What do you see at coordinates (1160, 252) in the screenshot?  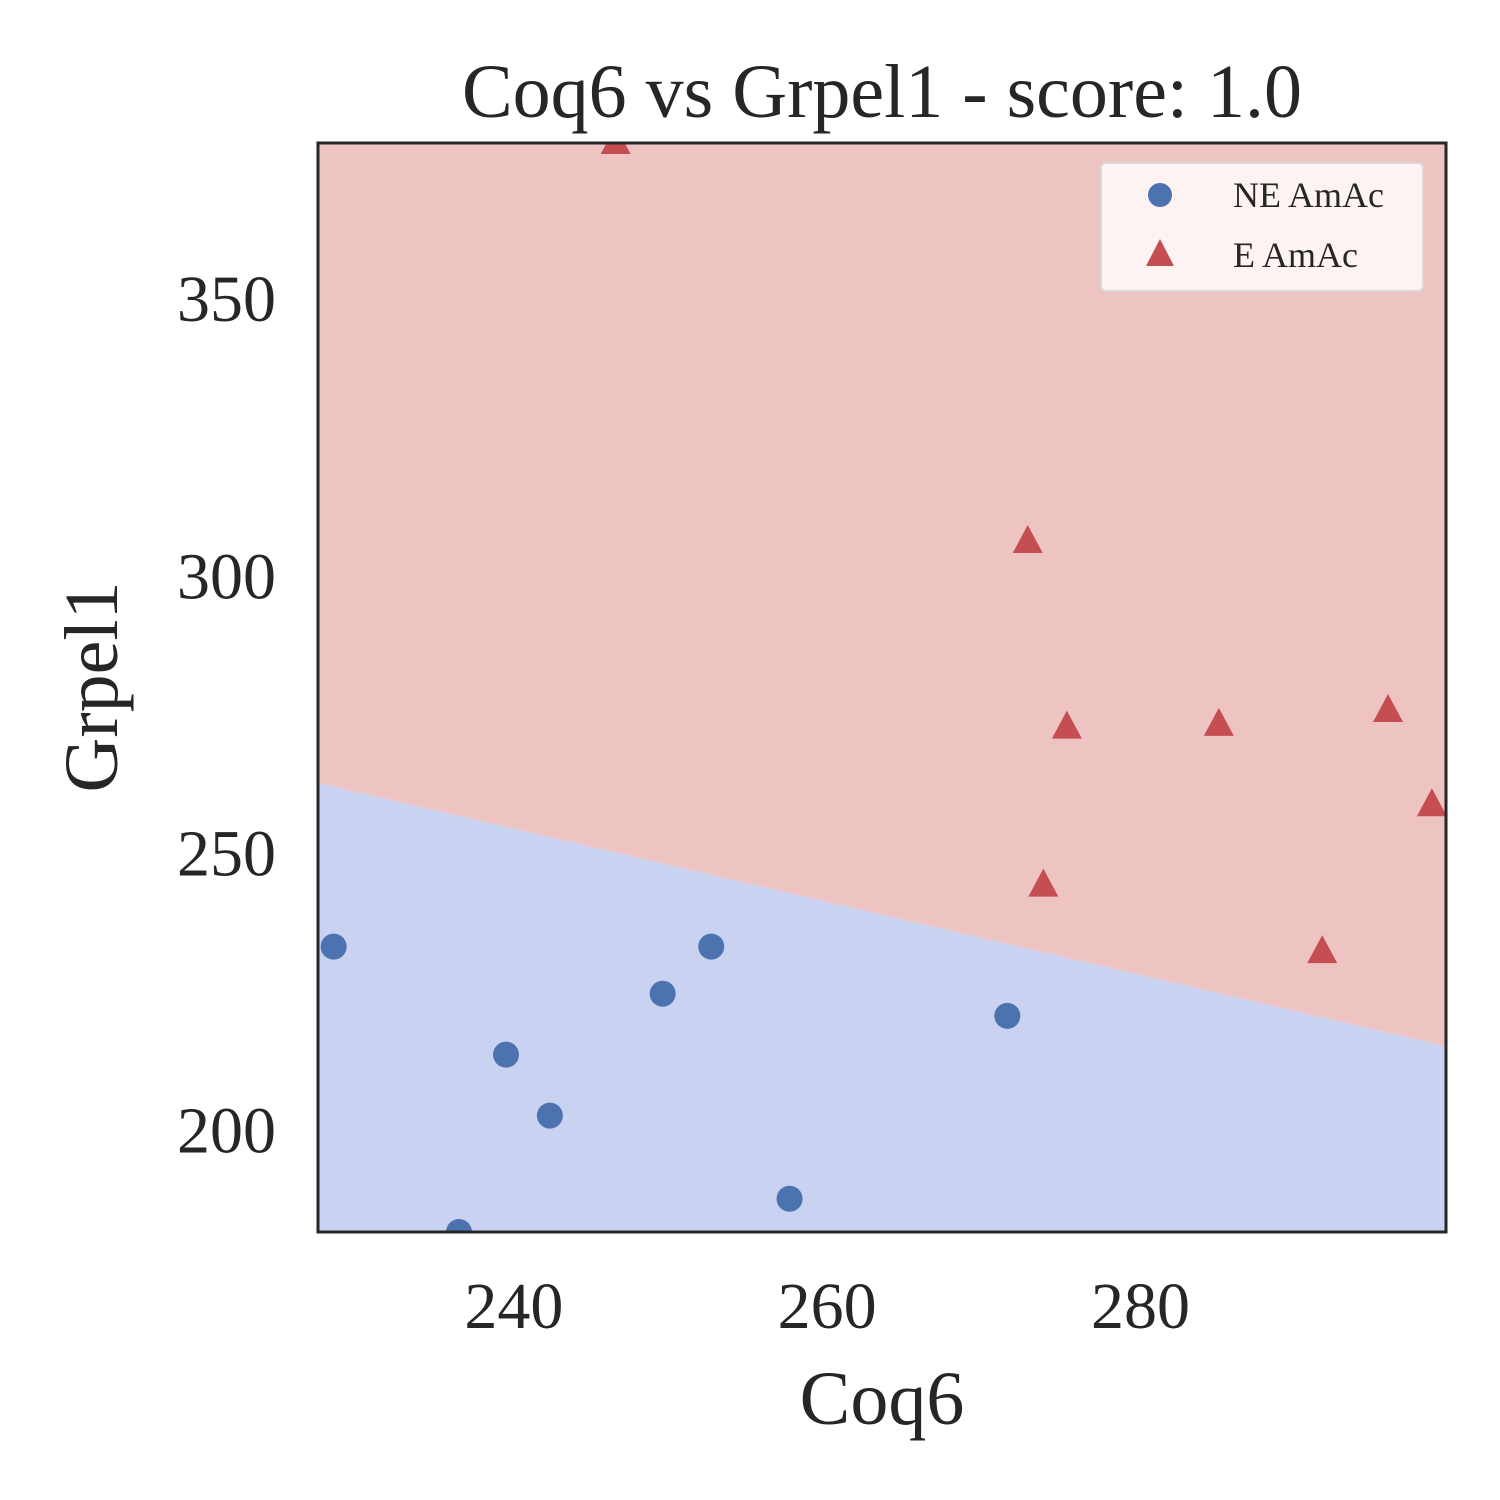 I see `legend-triangle-marker` at bounding box center [1160, 252].